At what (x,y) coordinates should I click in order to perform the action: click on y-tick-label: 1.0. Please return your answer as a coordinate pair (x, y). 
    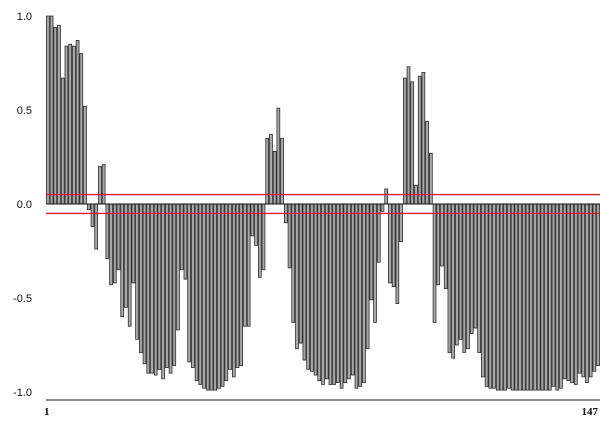
    Looking at the image, I should click on (24, 17).